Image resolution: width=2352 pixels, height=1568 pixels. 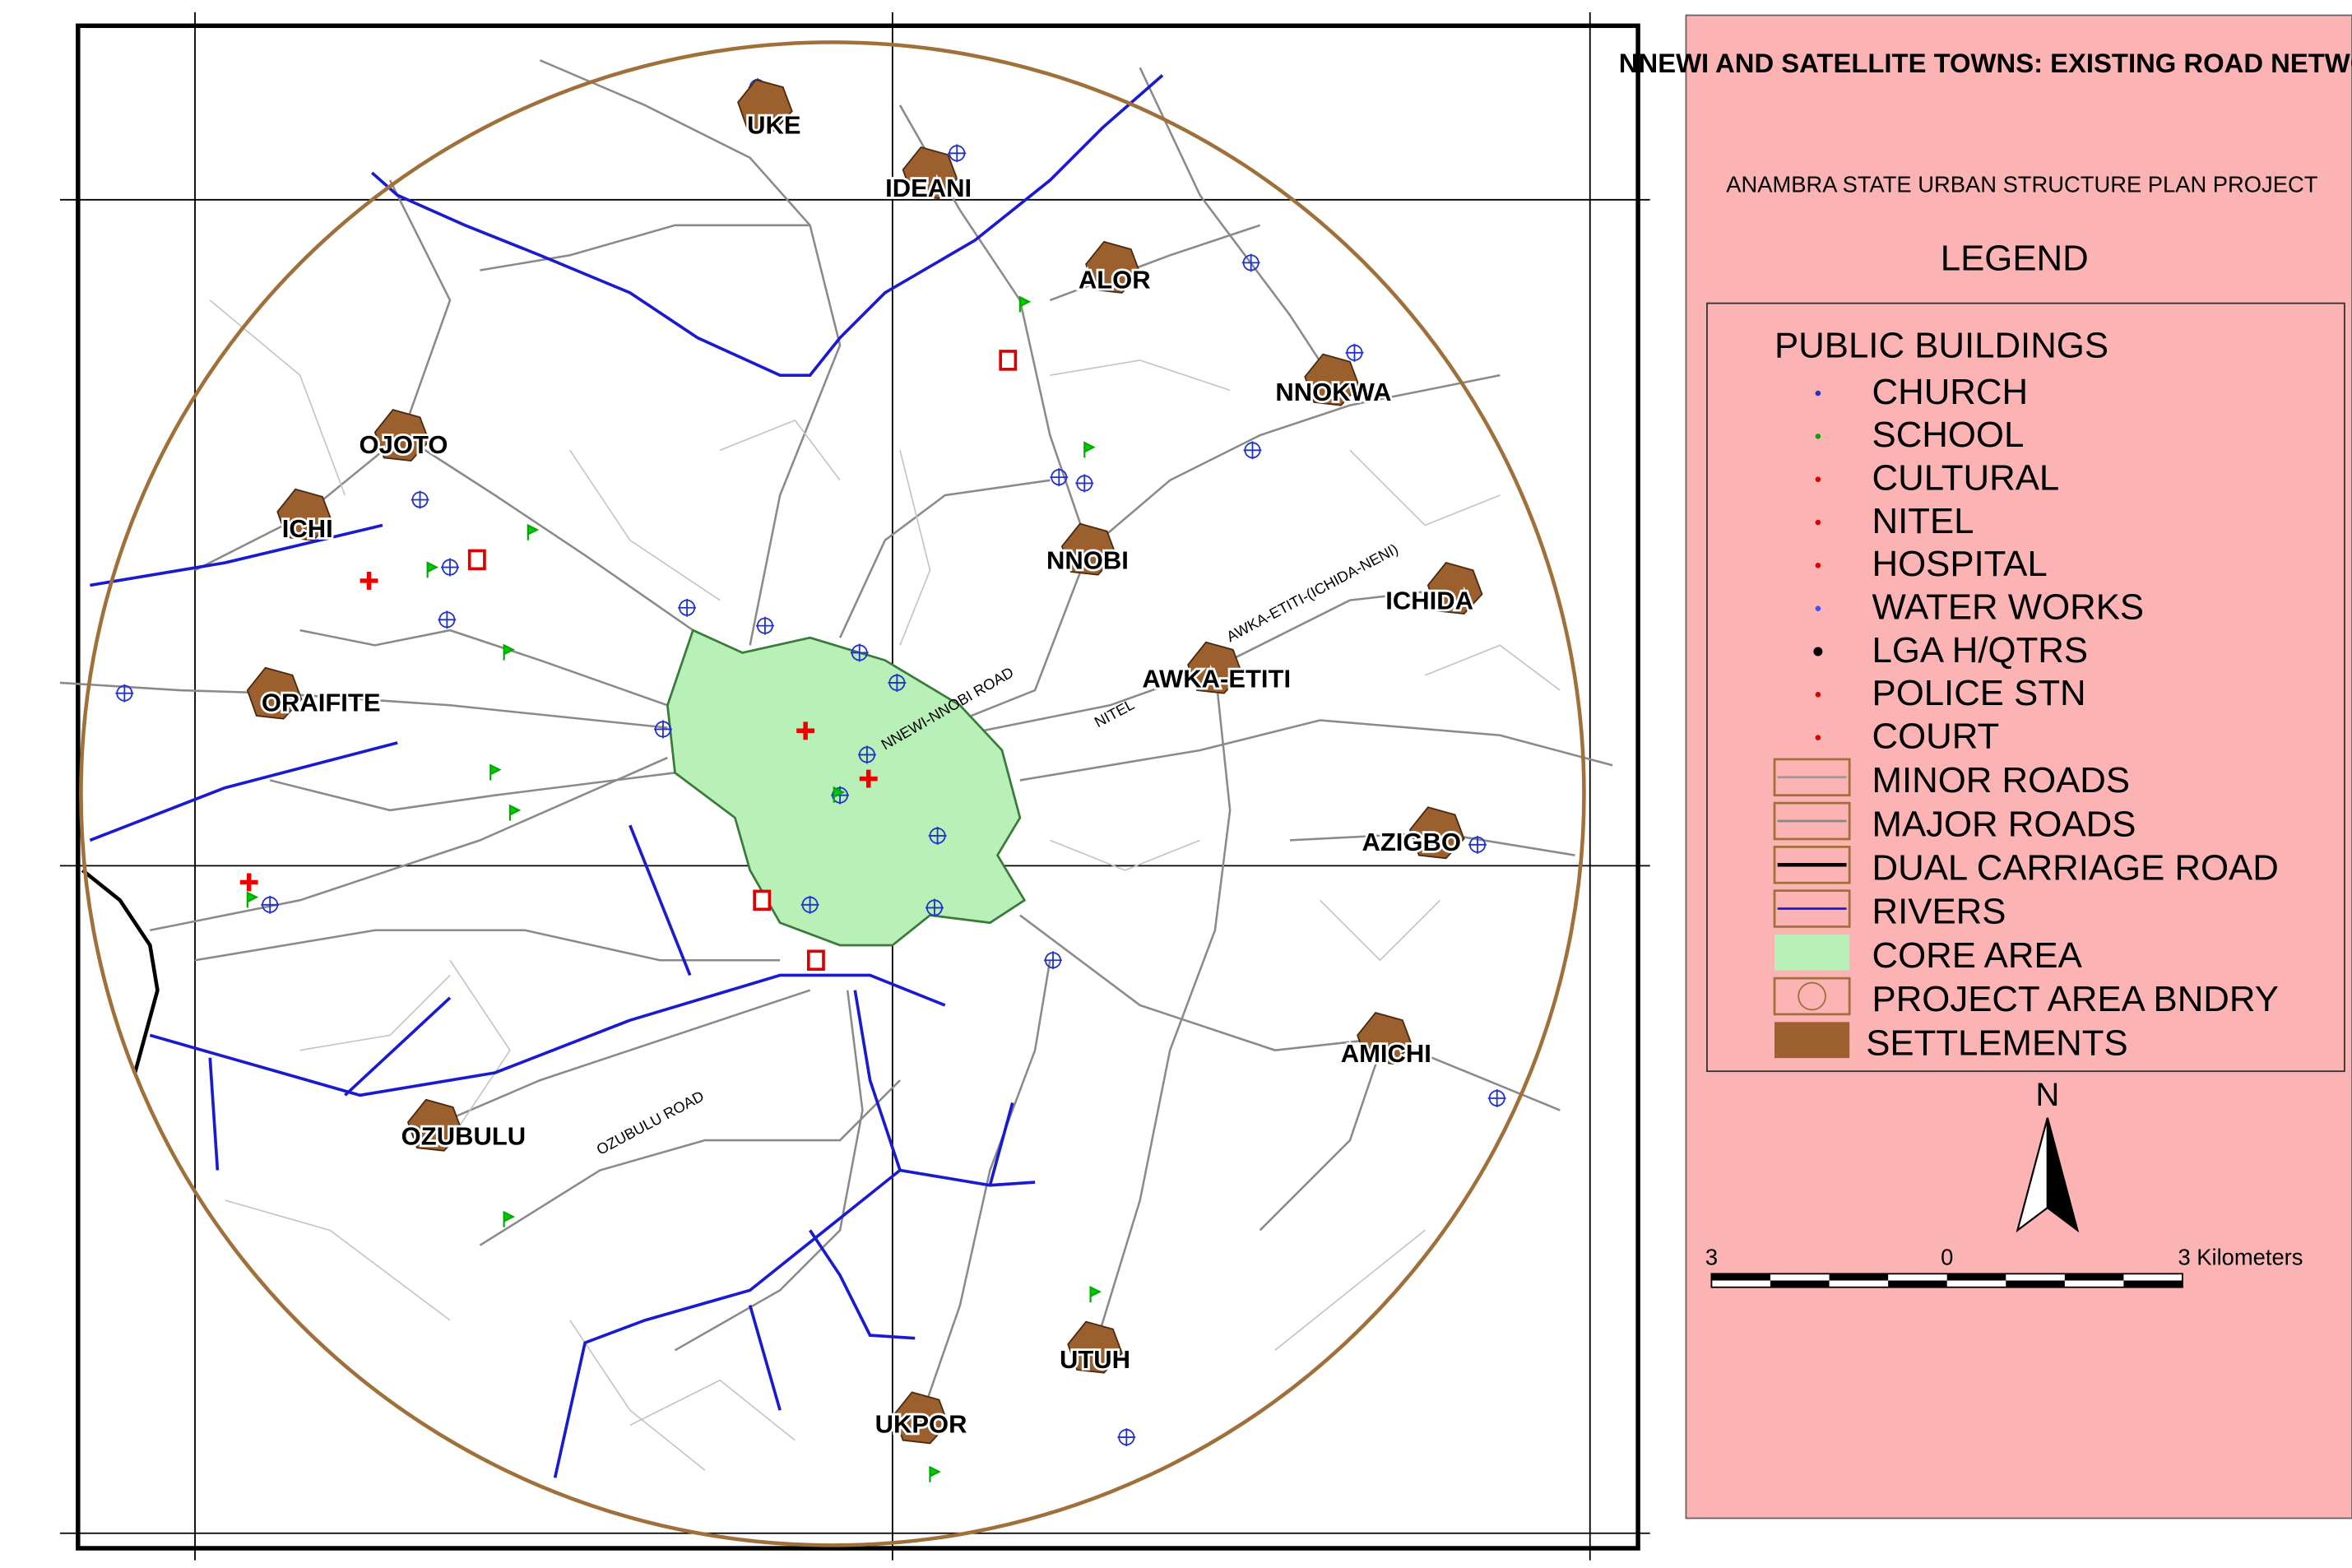 I want to click on legend-label: CULTURAL, so click(x=1966, y=477).